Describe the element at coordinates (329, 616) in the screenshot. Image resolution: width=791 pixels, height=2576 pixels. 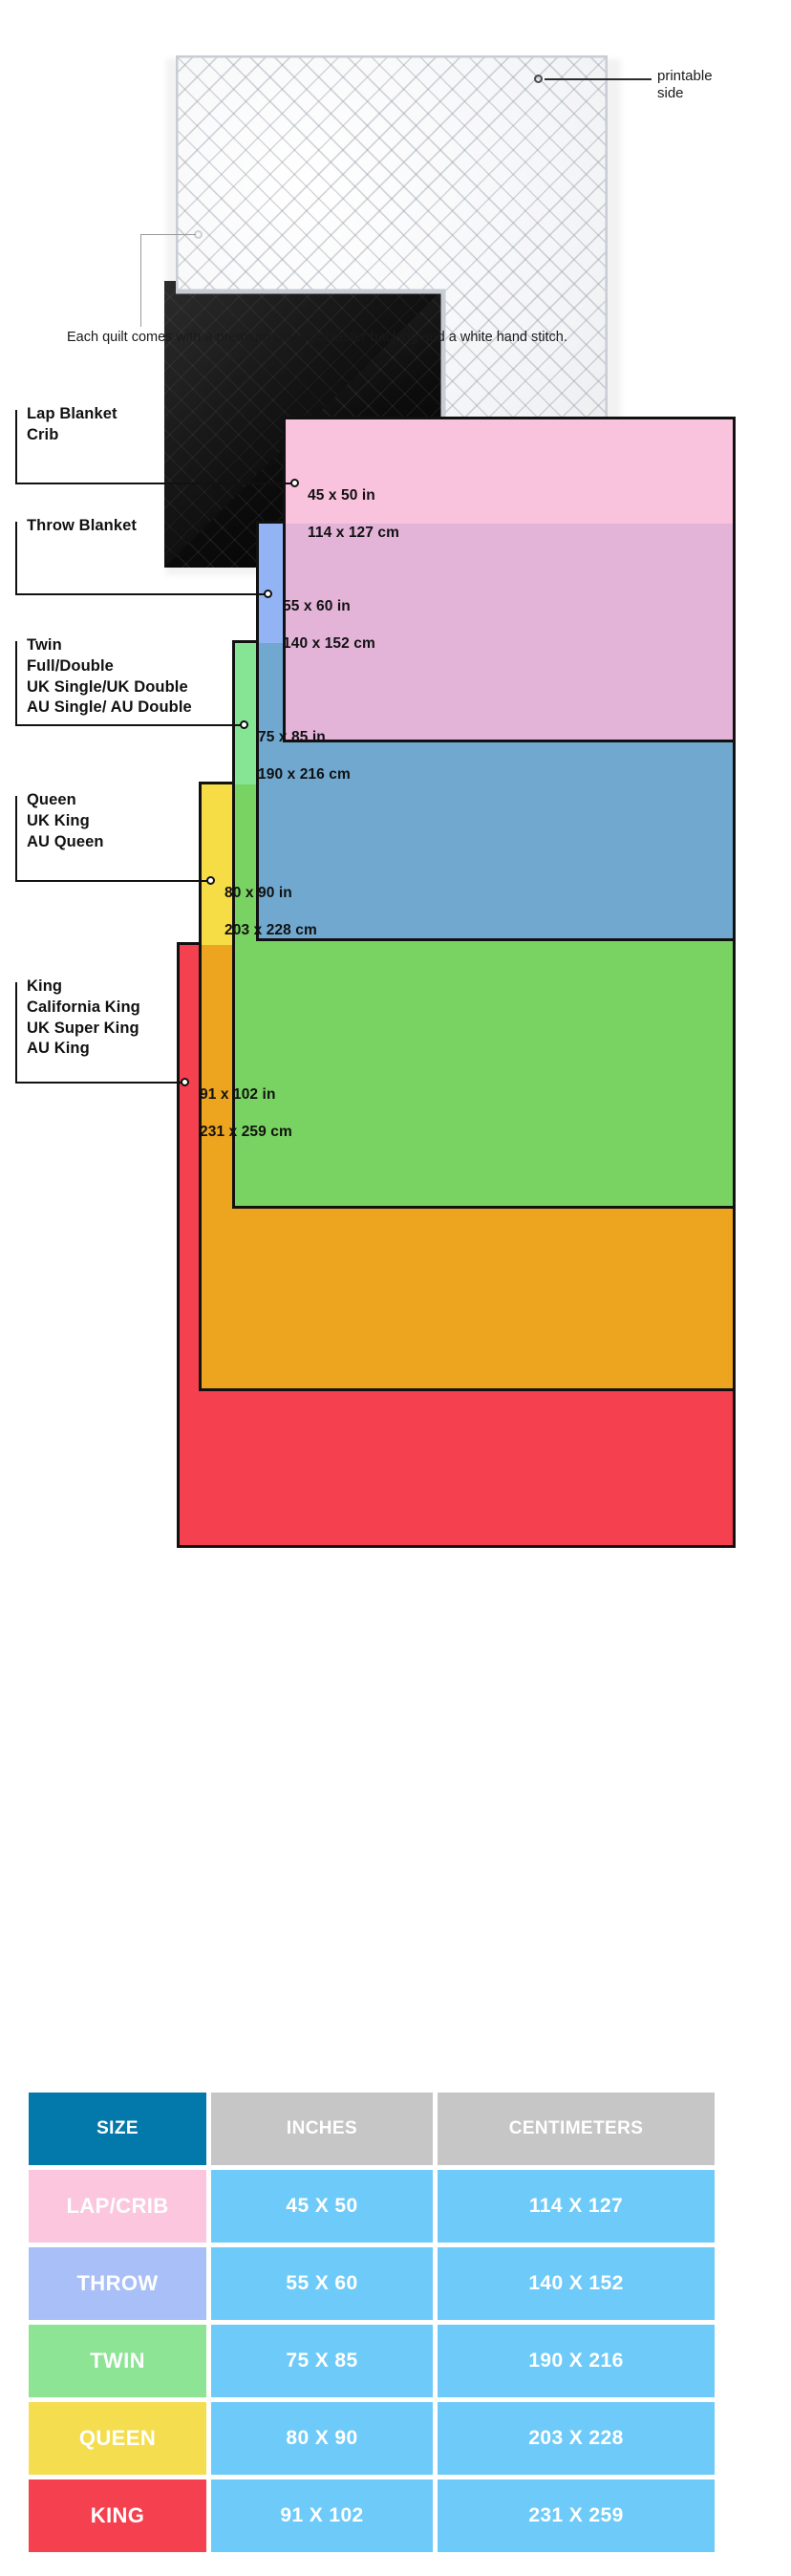
I see `size-dimension-throw: 55 x 60 in 140 x 152 cm` at that location.